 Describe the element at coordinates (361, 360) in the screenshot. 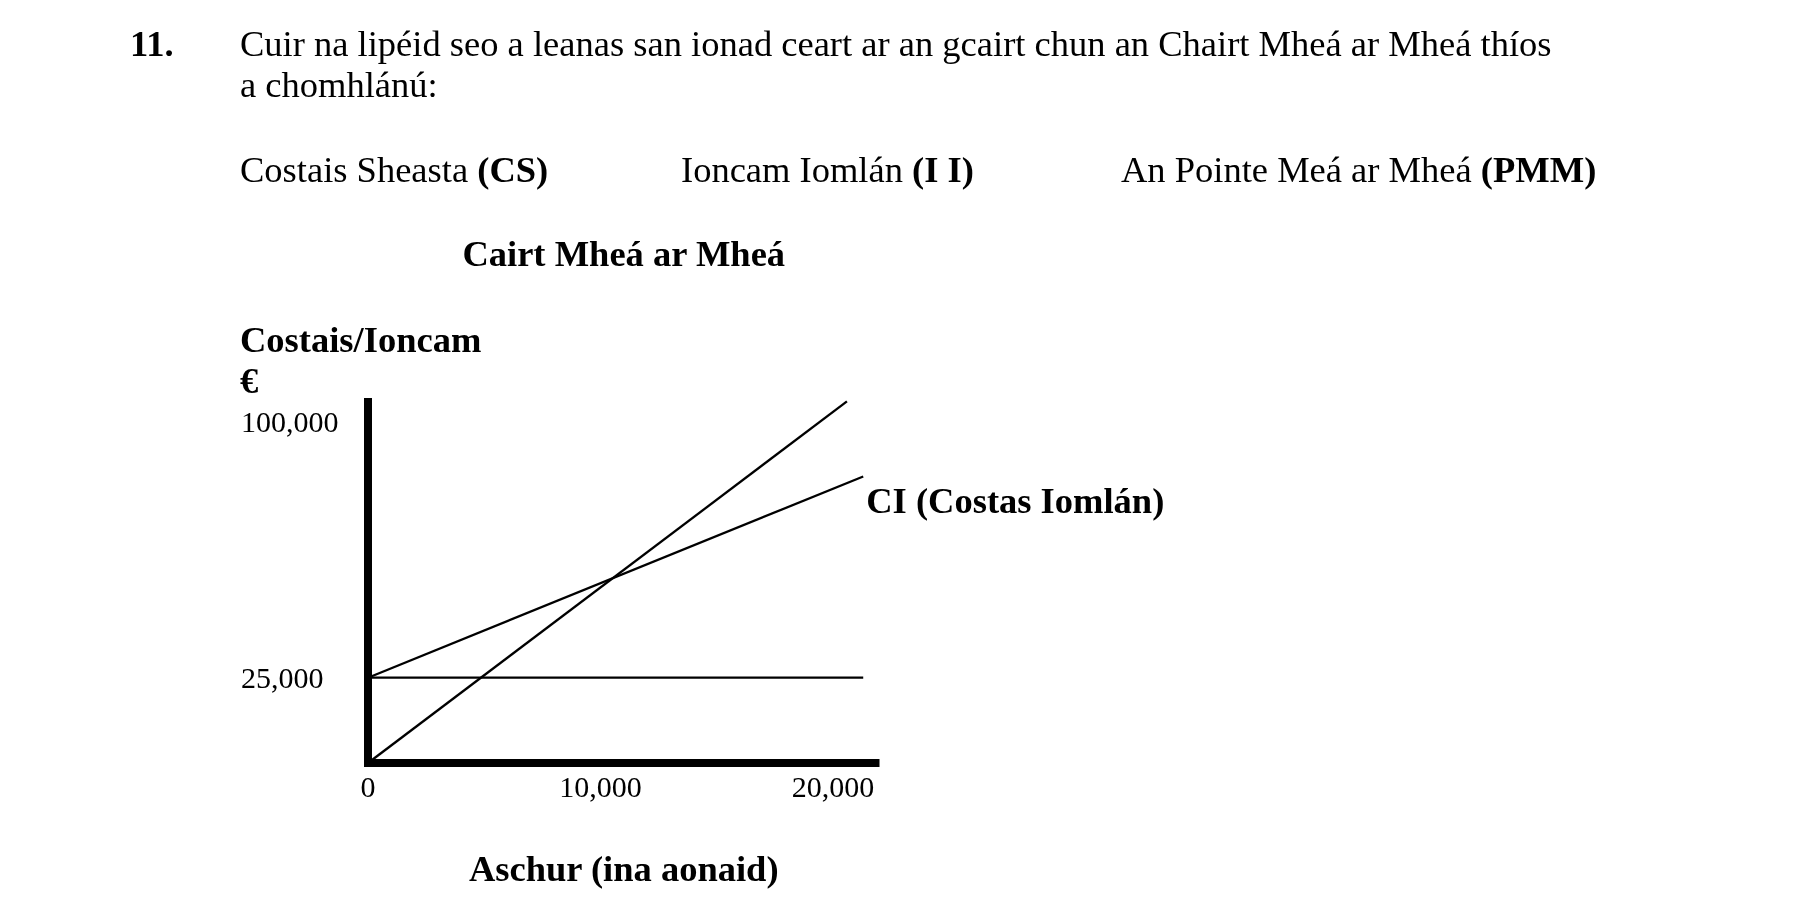

I see `y-axis-title: Costais/Ioncam €` at that location.